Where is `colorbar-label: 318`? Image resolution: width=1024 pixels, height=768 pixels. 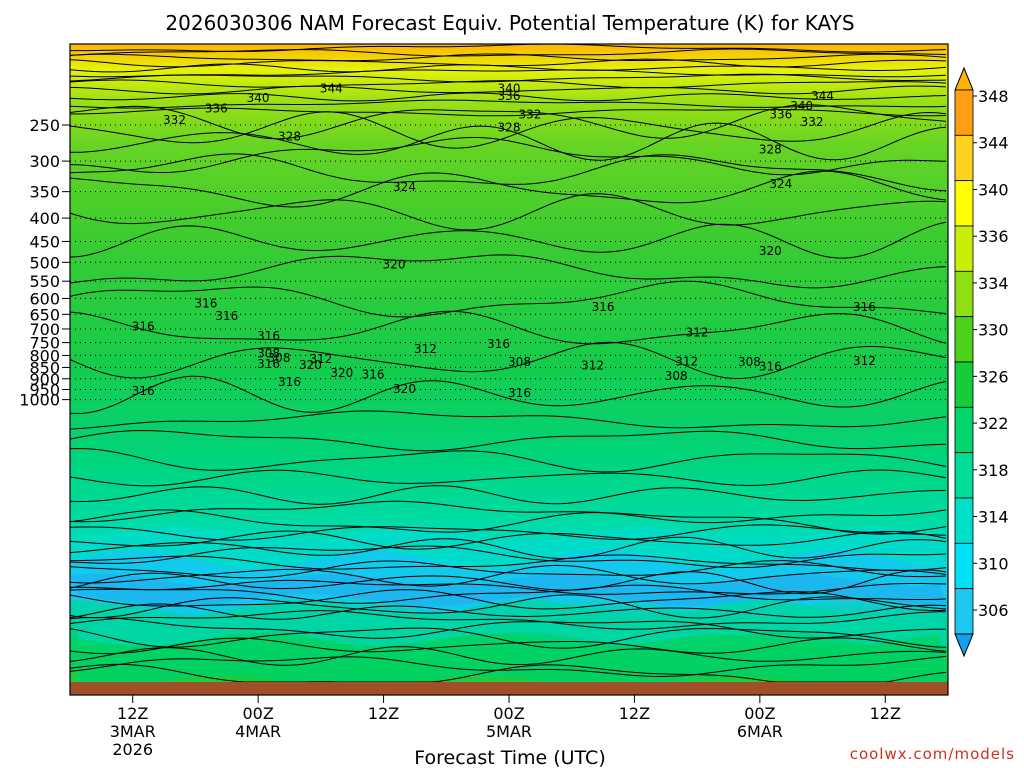
colorbar-label: 318 is located at coordinates (993, 470).